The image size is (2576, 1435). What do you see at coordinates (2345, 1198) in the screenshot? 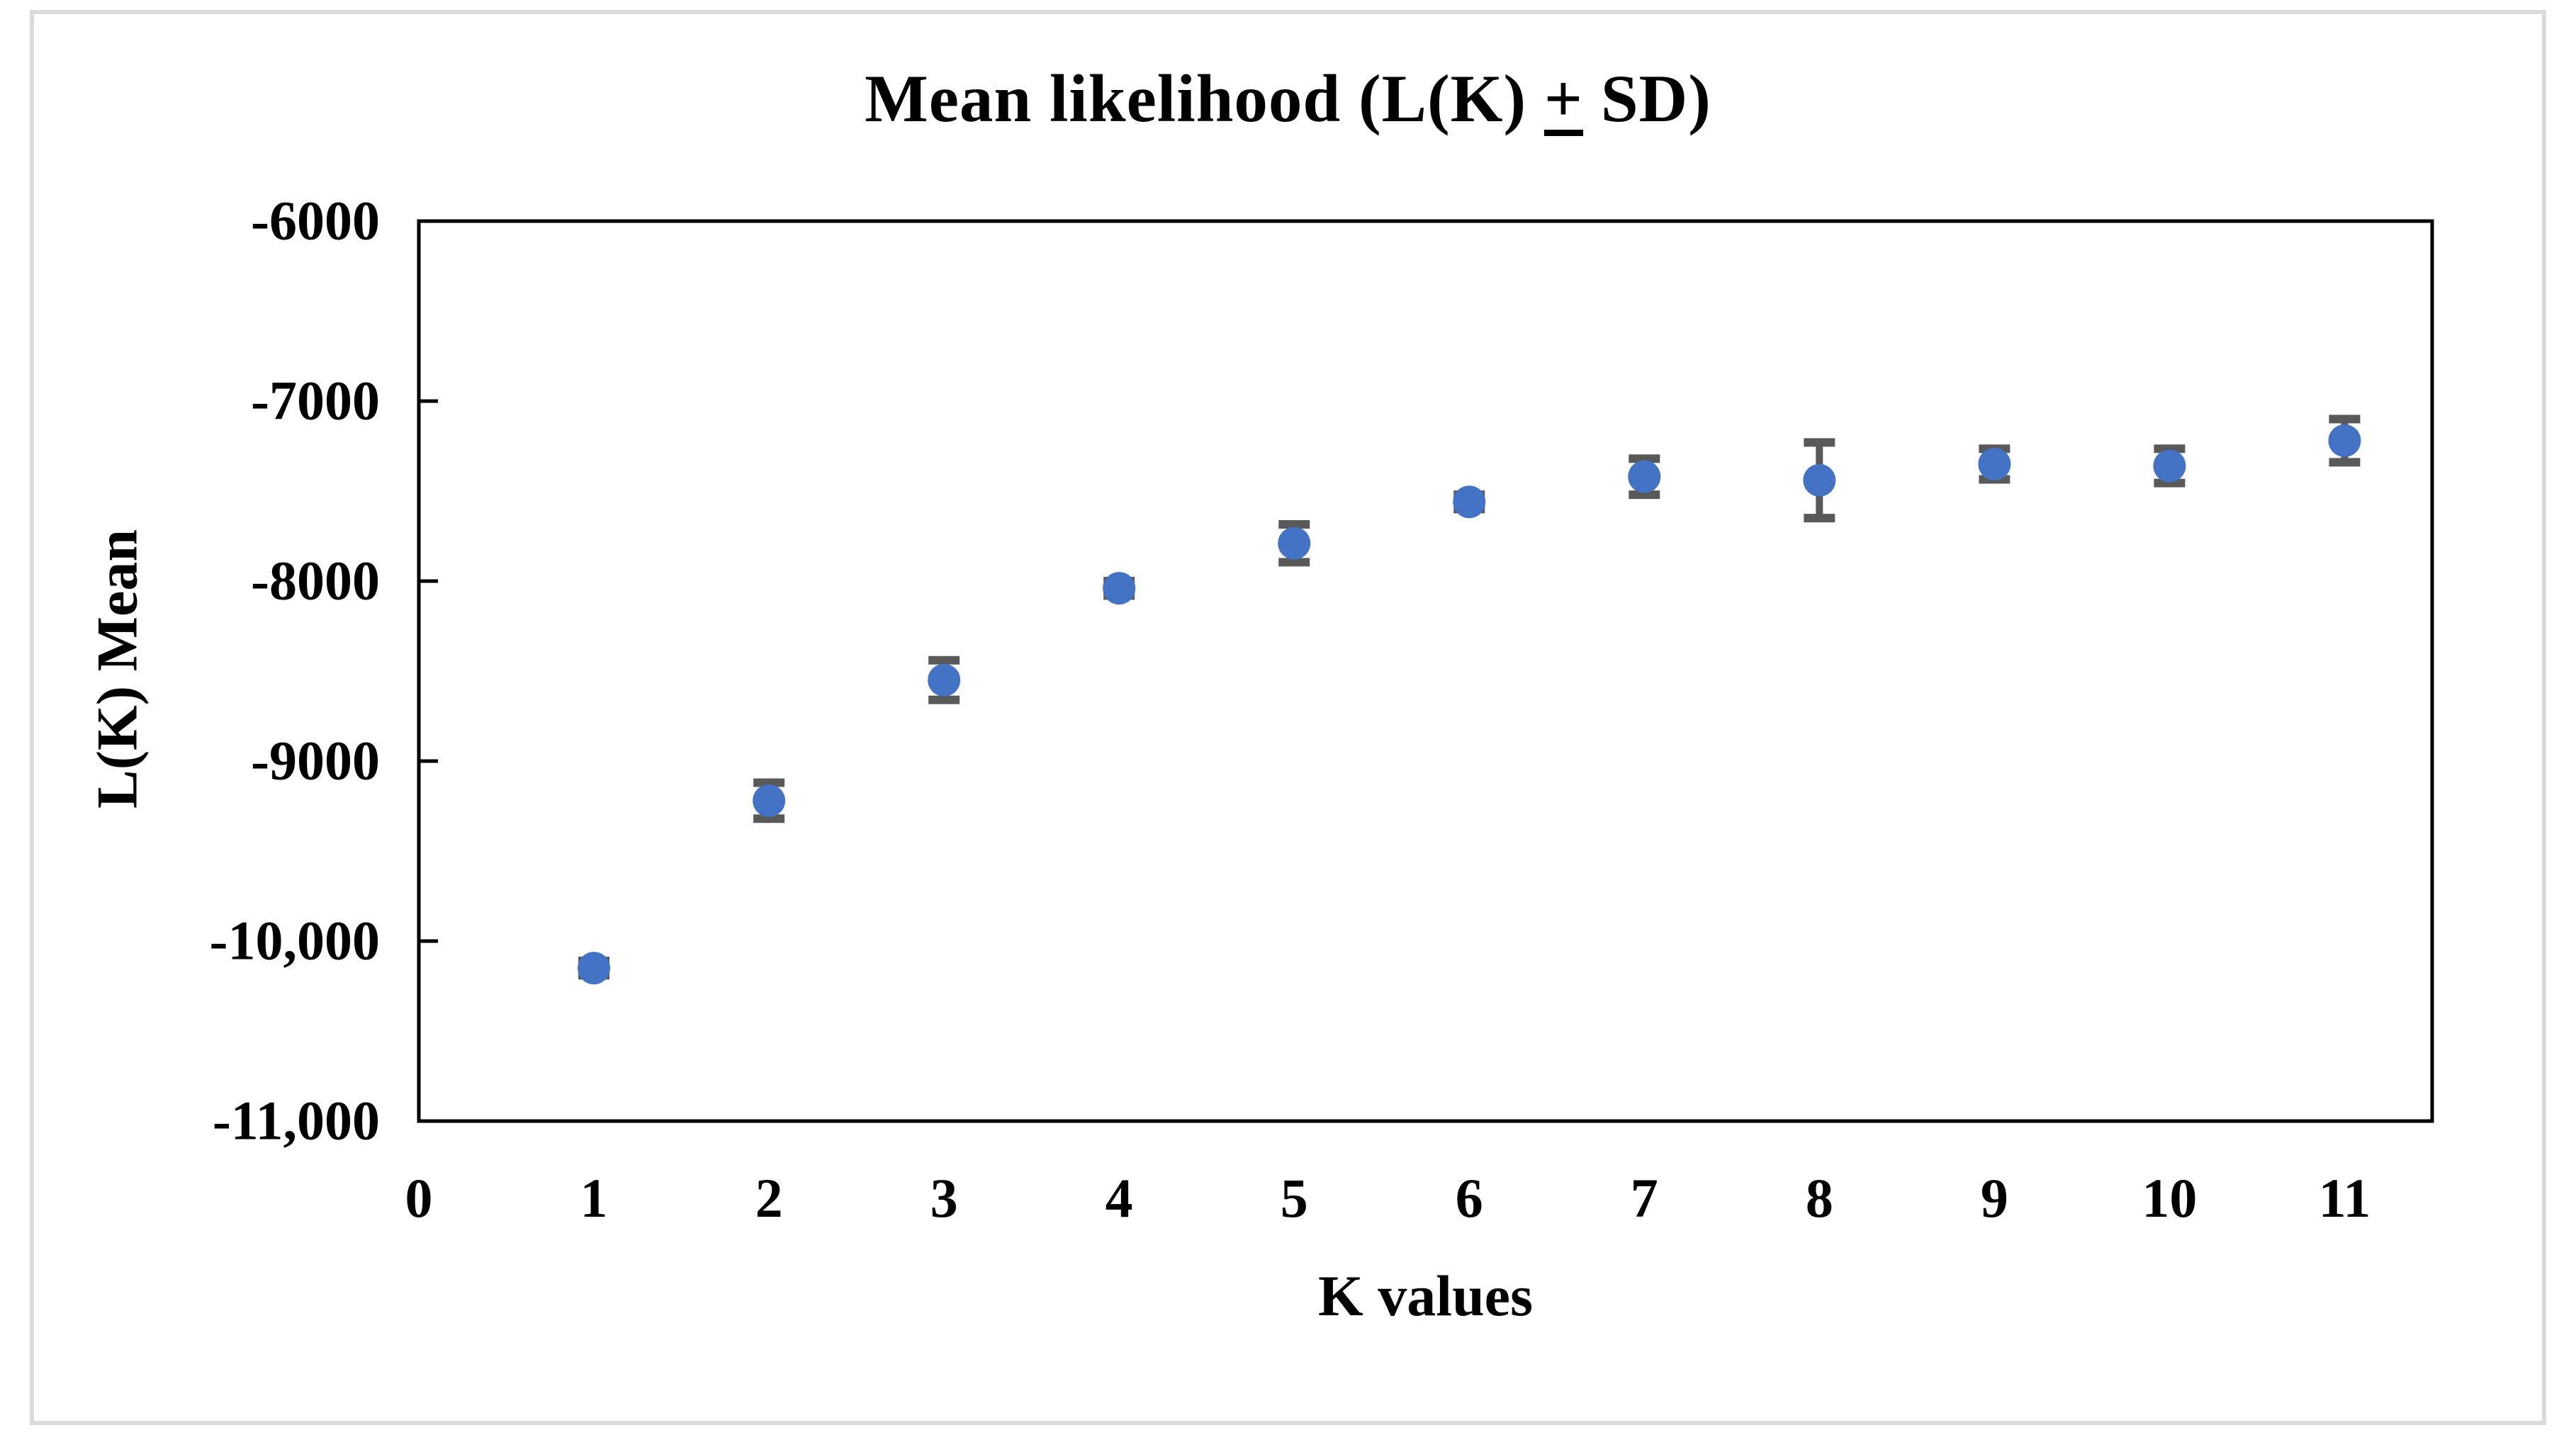
I see `x-tick-label-11: 11` at bounding box center [2345, 1198].